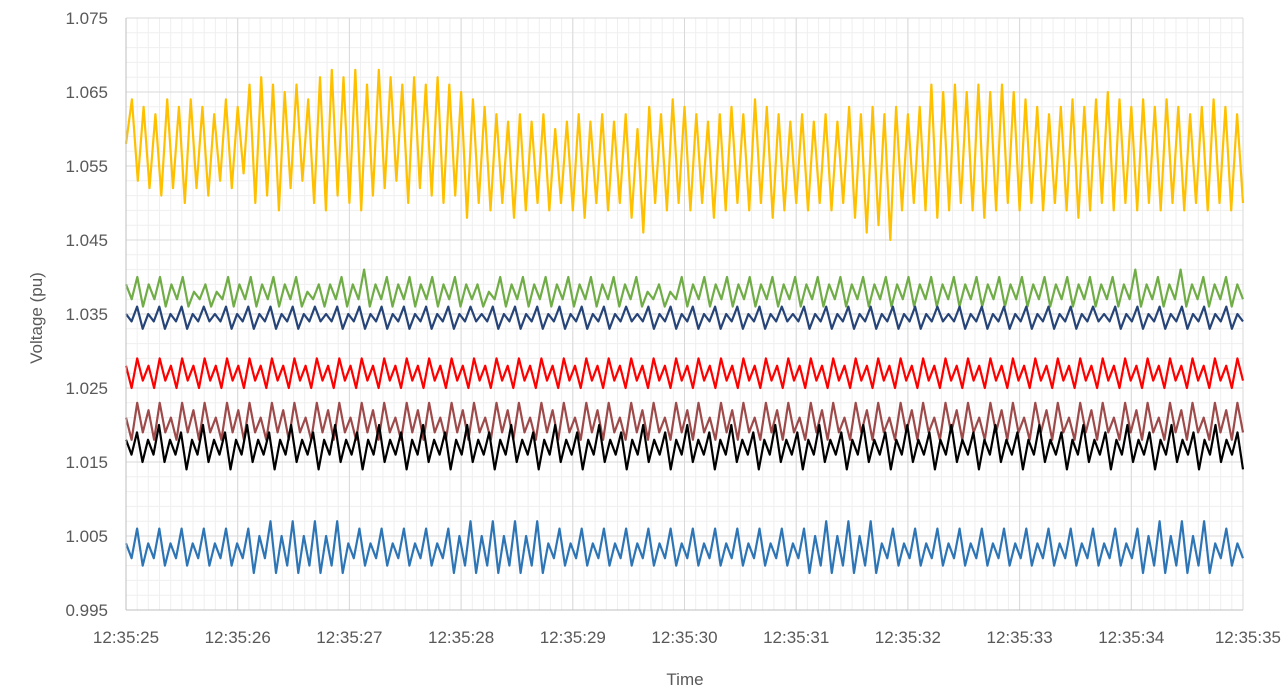  What do you see at coordinates (1131, 637) in the screenshot?
I see `x-tick-label: 12:35:34` at bounding box center [1131, 637].